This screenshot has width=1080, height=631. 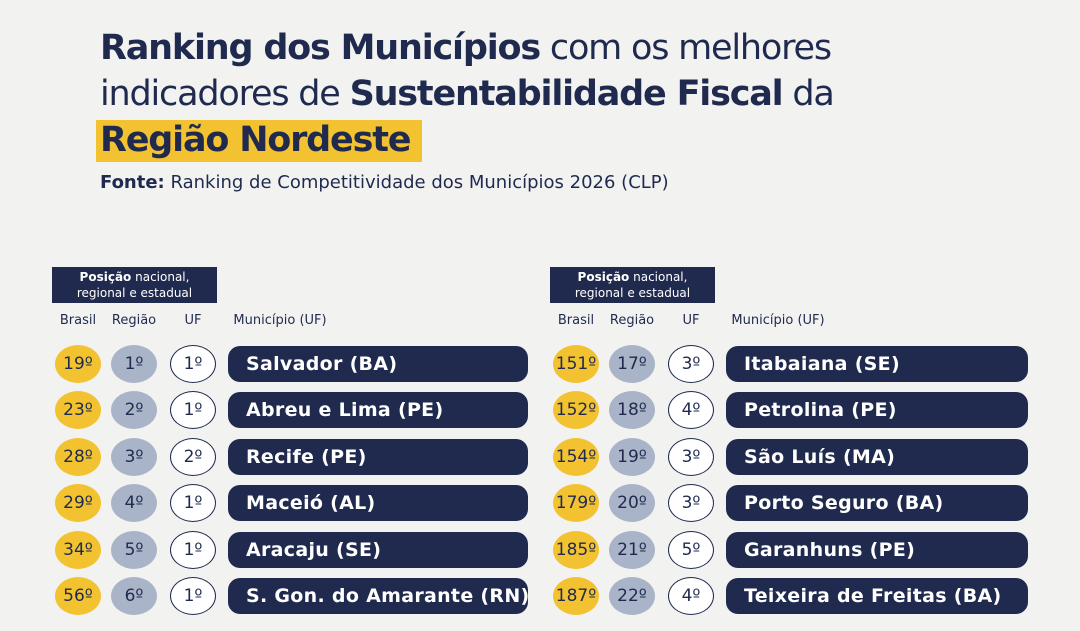 I want to click on municipio: S. Gon. do Amarante (RN), so click(x=378, y=596).